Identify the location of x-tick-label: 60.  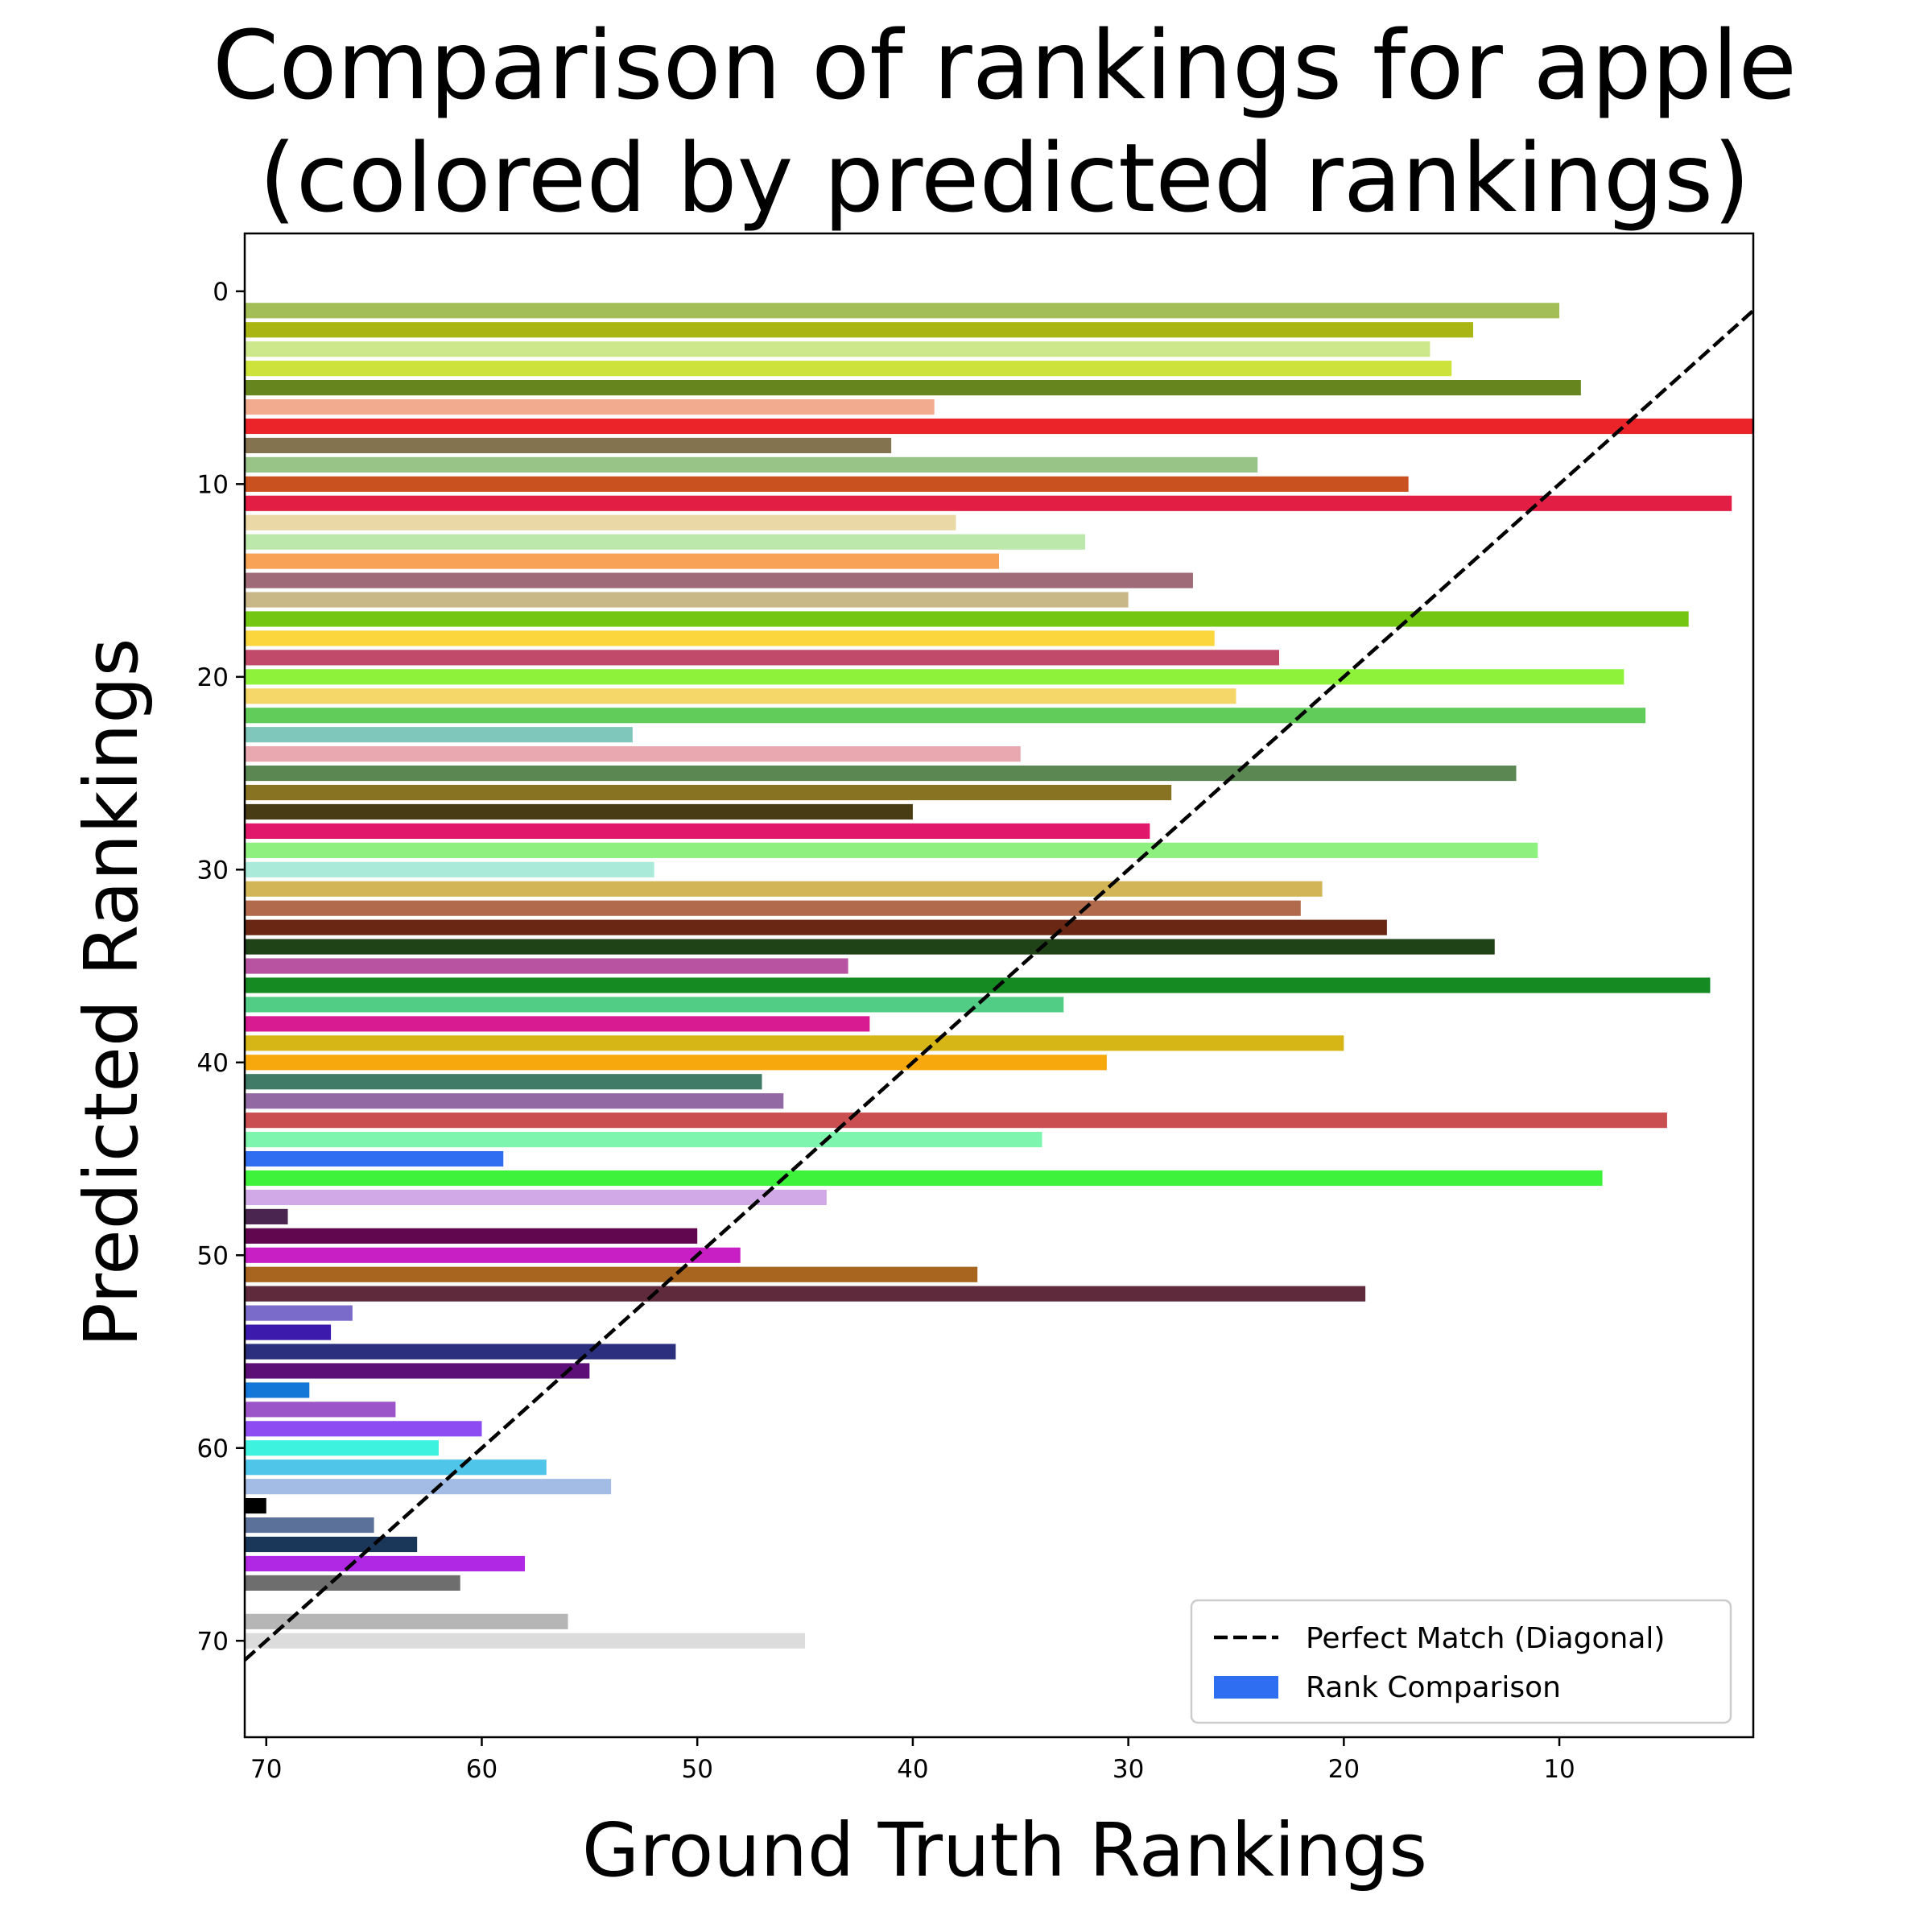
(482, 1770).